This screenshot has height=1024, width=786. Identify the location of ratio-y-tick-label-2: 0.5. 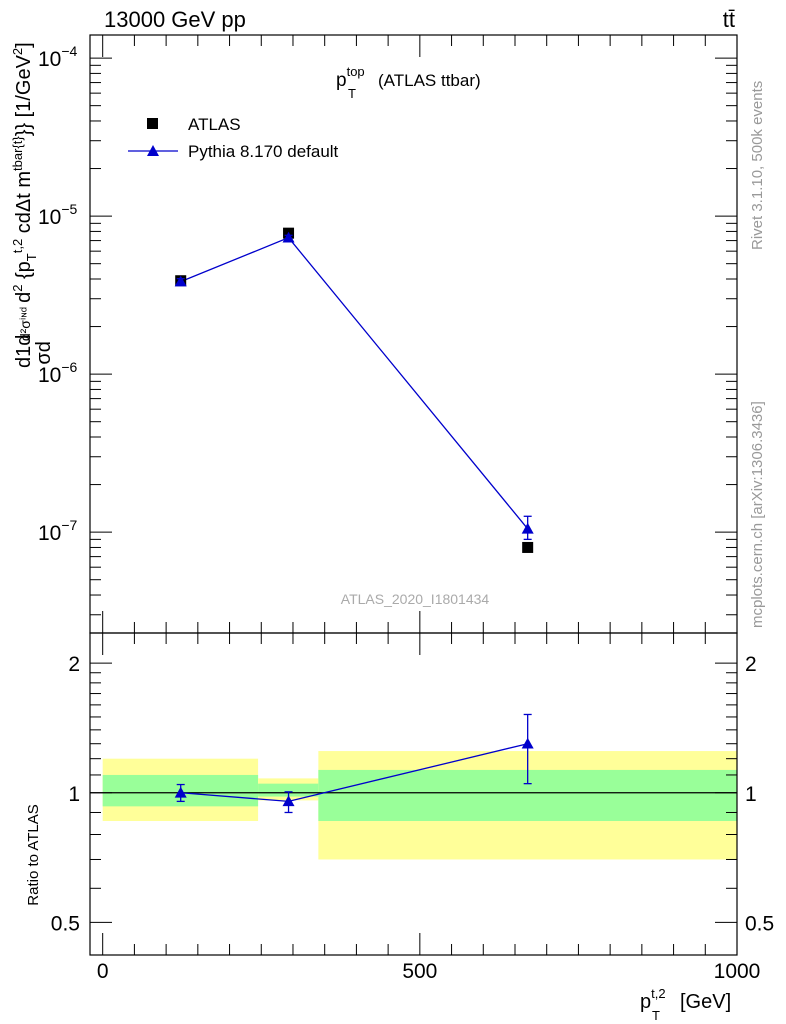
(65, 923).